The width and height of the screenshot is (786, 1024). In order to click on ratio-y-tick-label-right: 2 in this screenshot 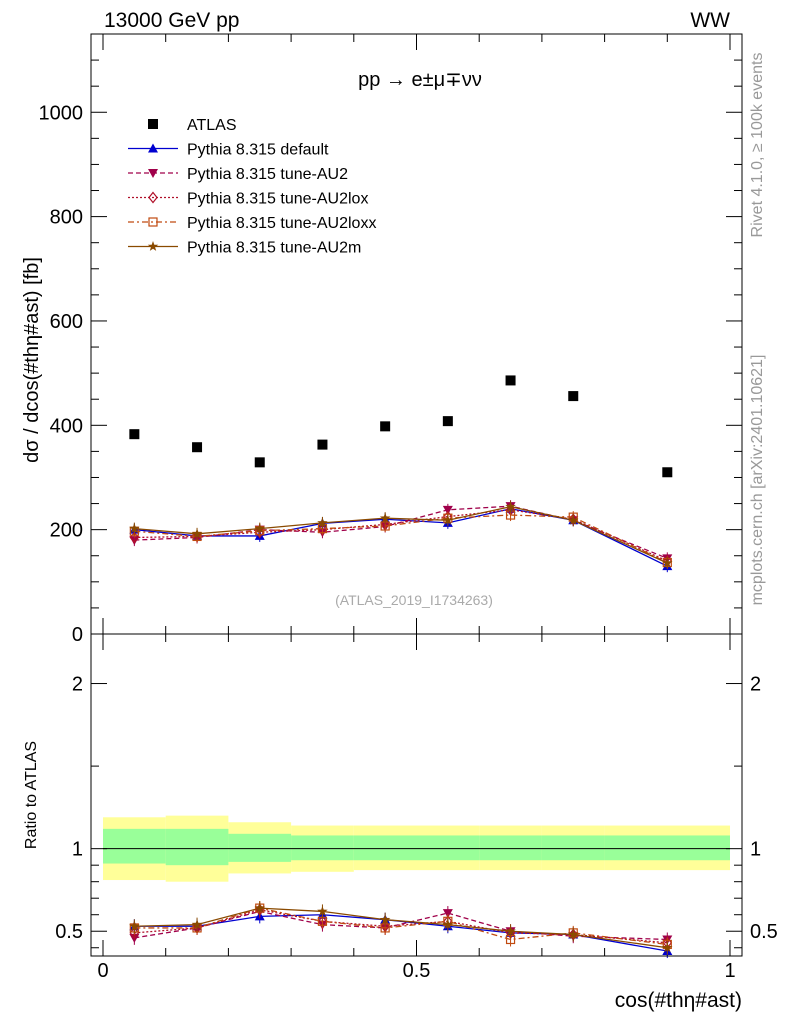, I will do `click(755, 685)`.